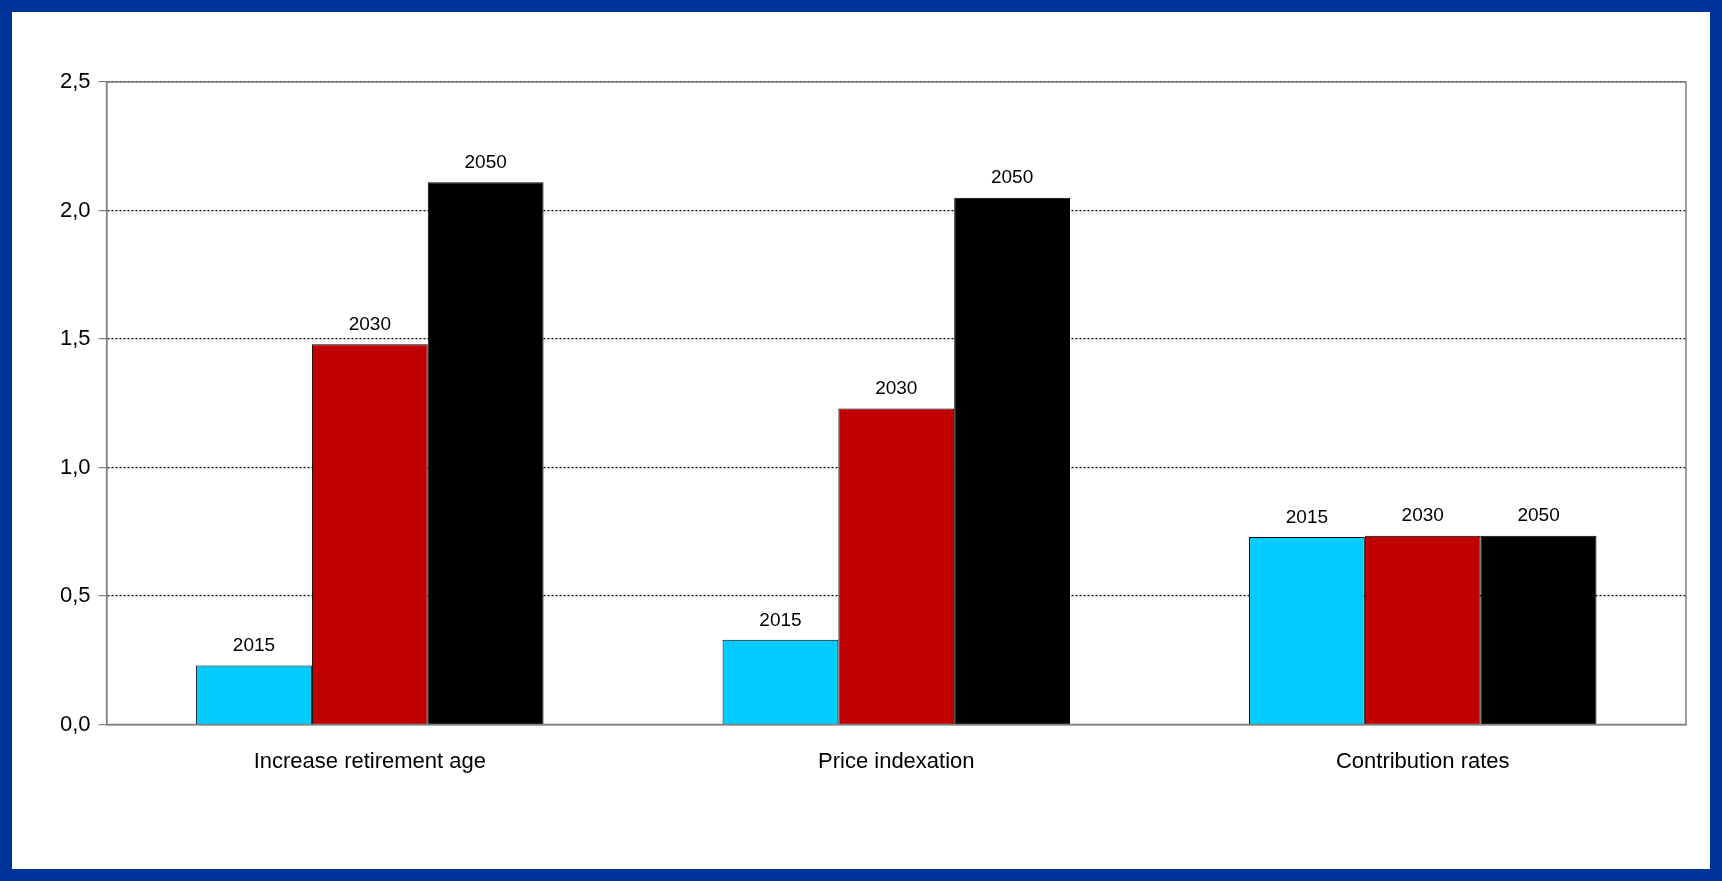 The image size is (1722, 881). What do you see at coordinates (896, 760) in the screenshot?
I see `x-tick-label: Price indexation` at bounding box center [896, 760].